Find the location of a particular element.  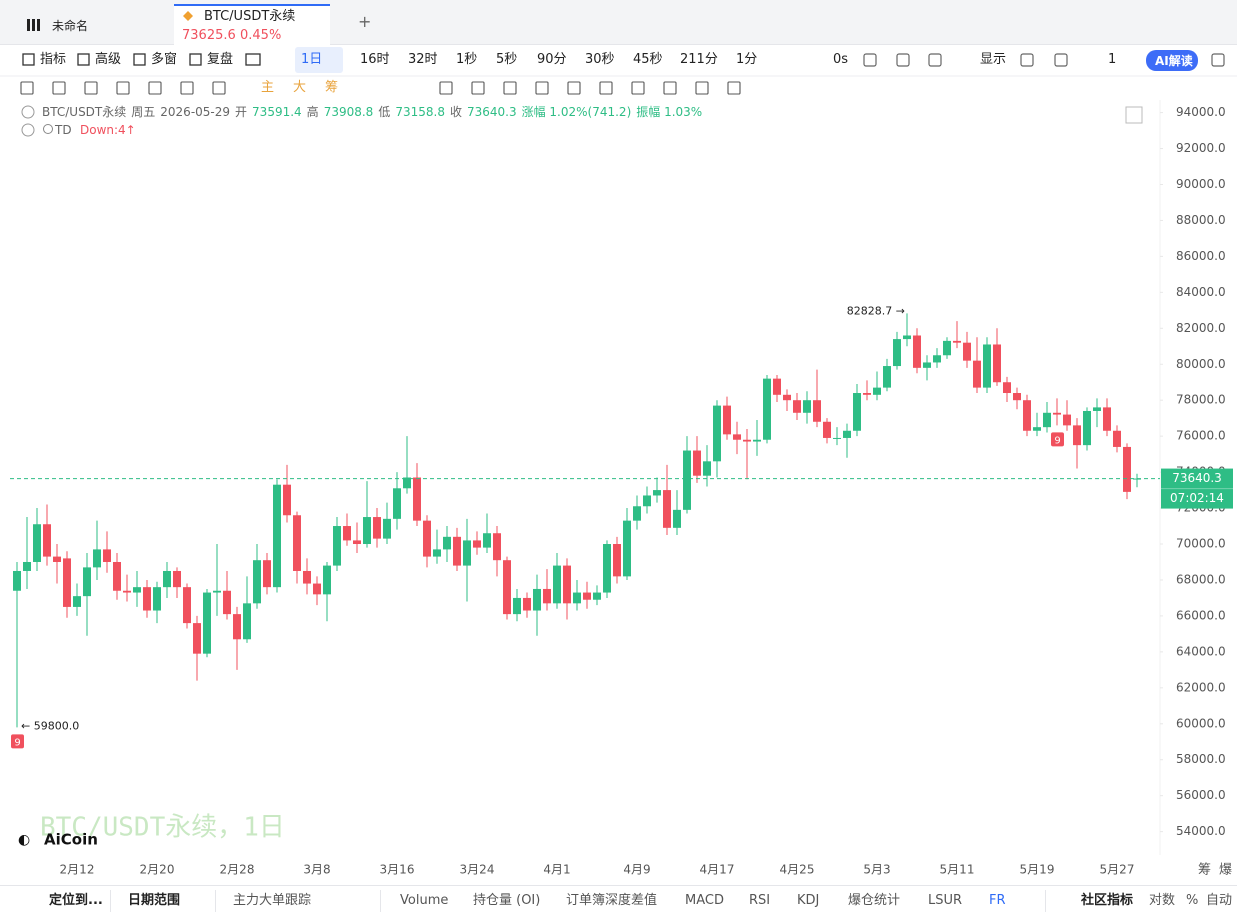

bottom-item: 主力大单跟踪 is located at coordinates (272, 900).